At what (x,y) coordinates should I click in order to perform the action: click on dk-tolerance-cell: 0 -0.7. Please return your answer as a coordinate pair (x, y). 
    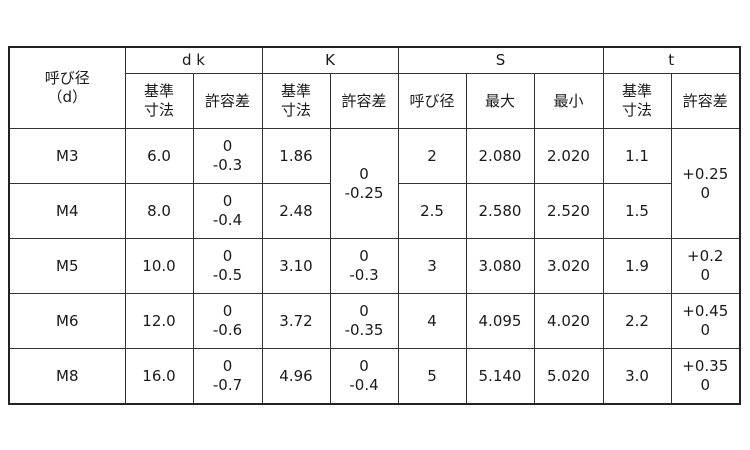
    Looking at the image, I should click on (227, 376).